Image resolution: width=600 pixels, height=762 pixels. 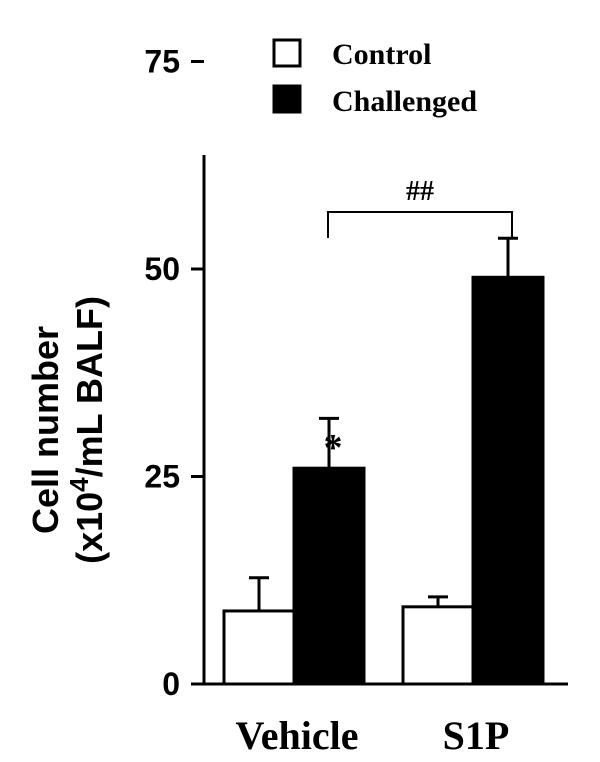 What do you see at coordinates (333, 448) in the screenshot?
I see `annotation-vehicle-challenged: *` at bounding box center [333, 448].